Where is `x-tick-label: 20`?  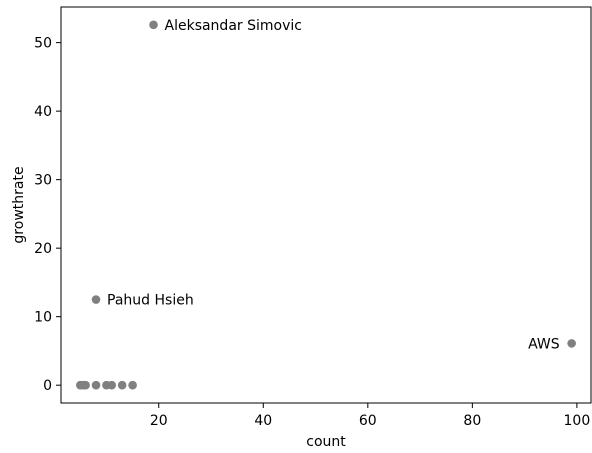
x-tick-label: 20 is located at coordinates (159, 421).